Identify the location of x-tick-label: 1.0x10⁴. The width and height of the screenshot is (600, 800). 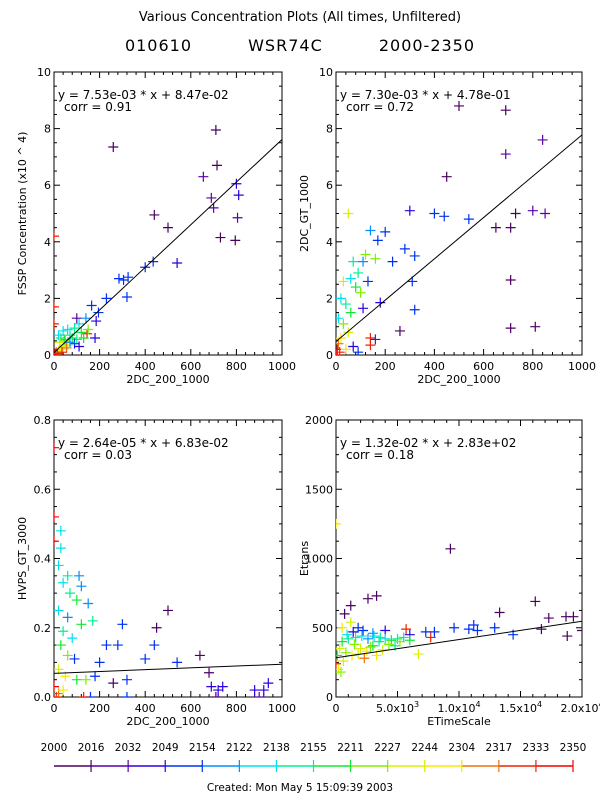
(458, 707).